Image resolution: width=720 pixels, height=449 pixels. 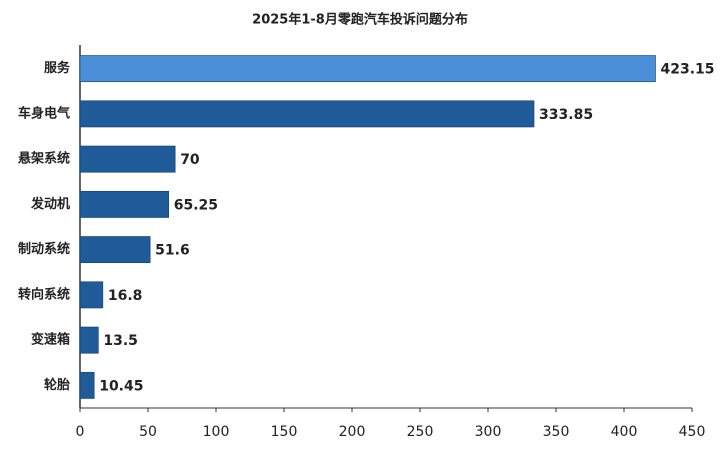 What do you see at coordinates (692, 432) in the screenshot?
I see `x-tick-label: 450` at bounding box center [692, 432].